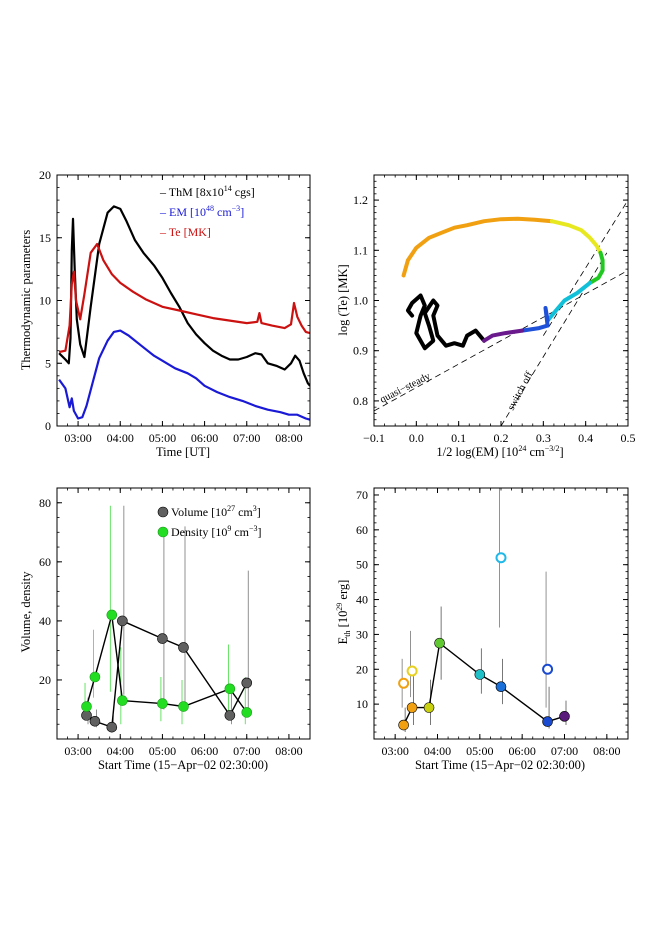  Describe the element at coordinates (45, 621) in the screenshot. I see `y-tick-label: 40` at that location.